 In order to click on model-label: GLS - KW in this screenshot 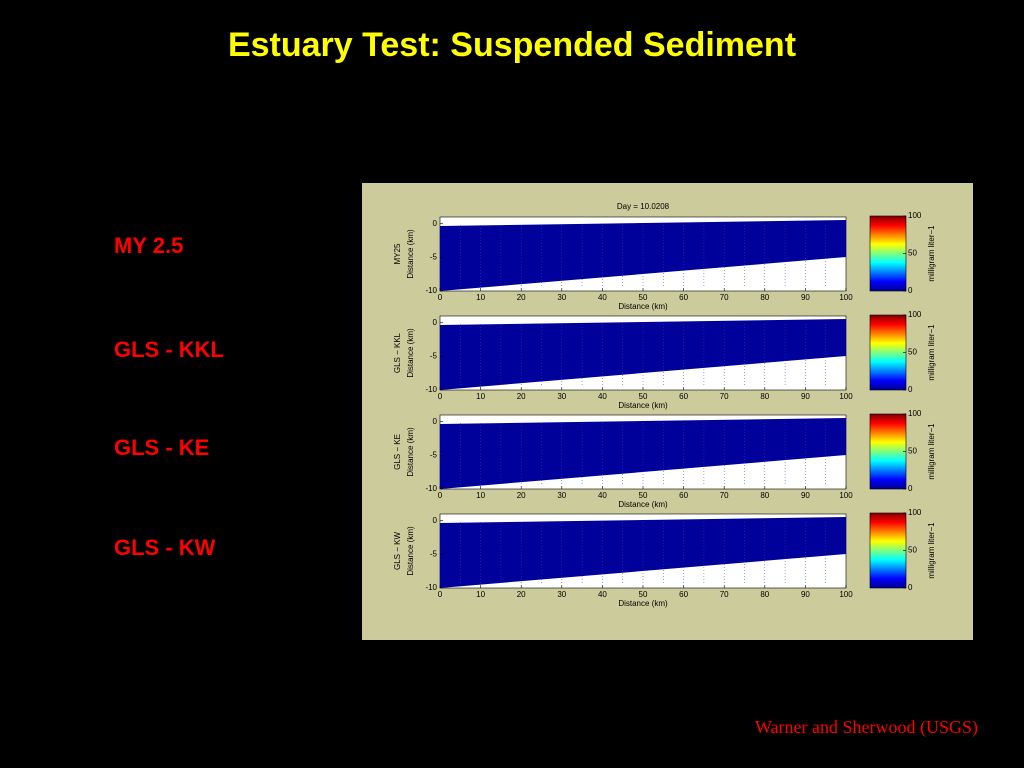, I will do `click(165, 547)`.